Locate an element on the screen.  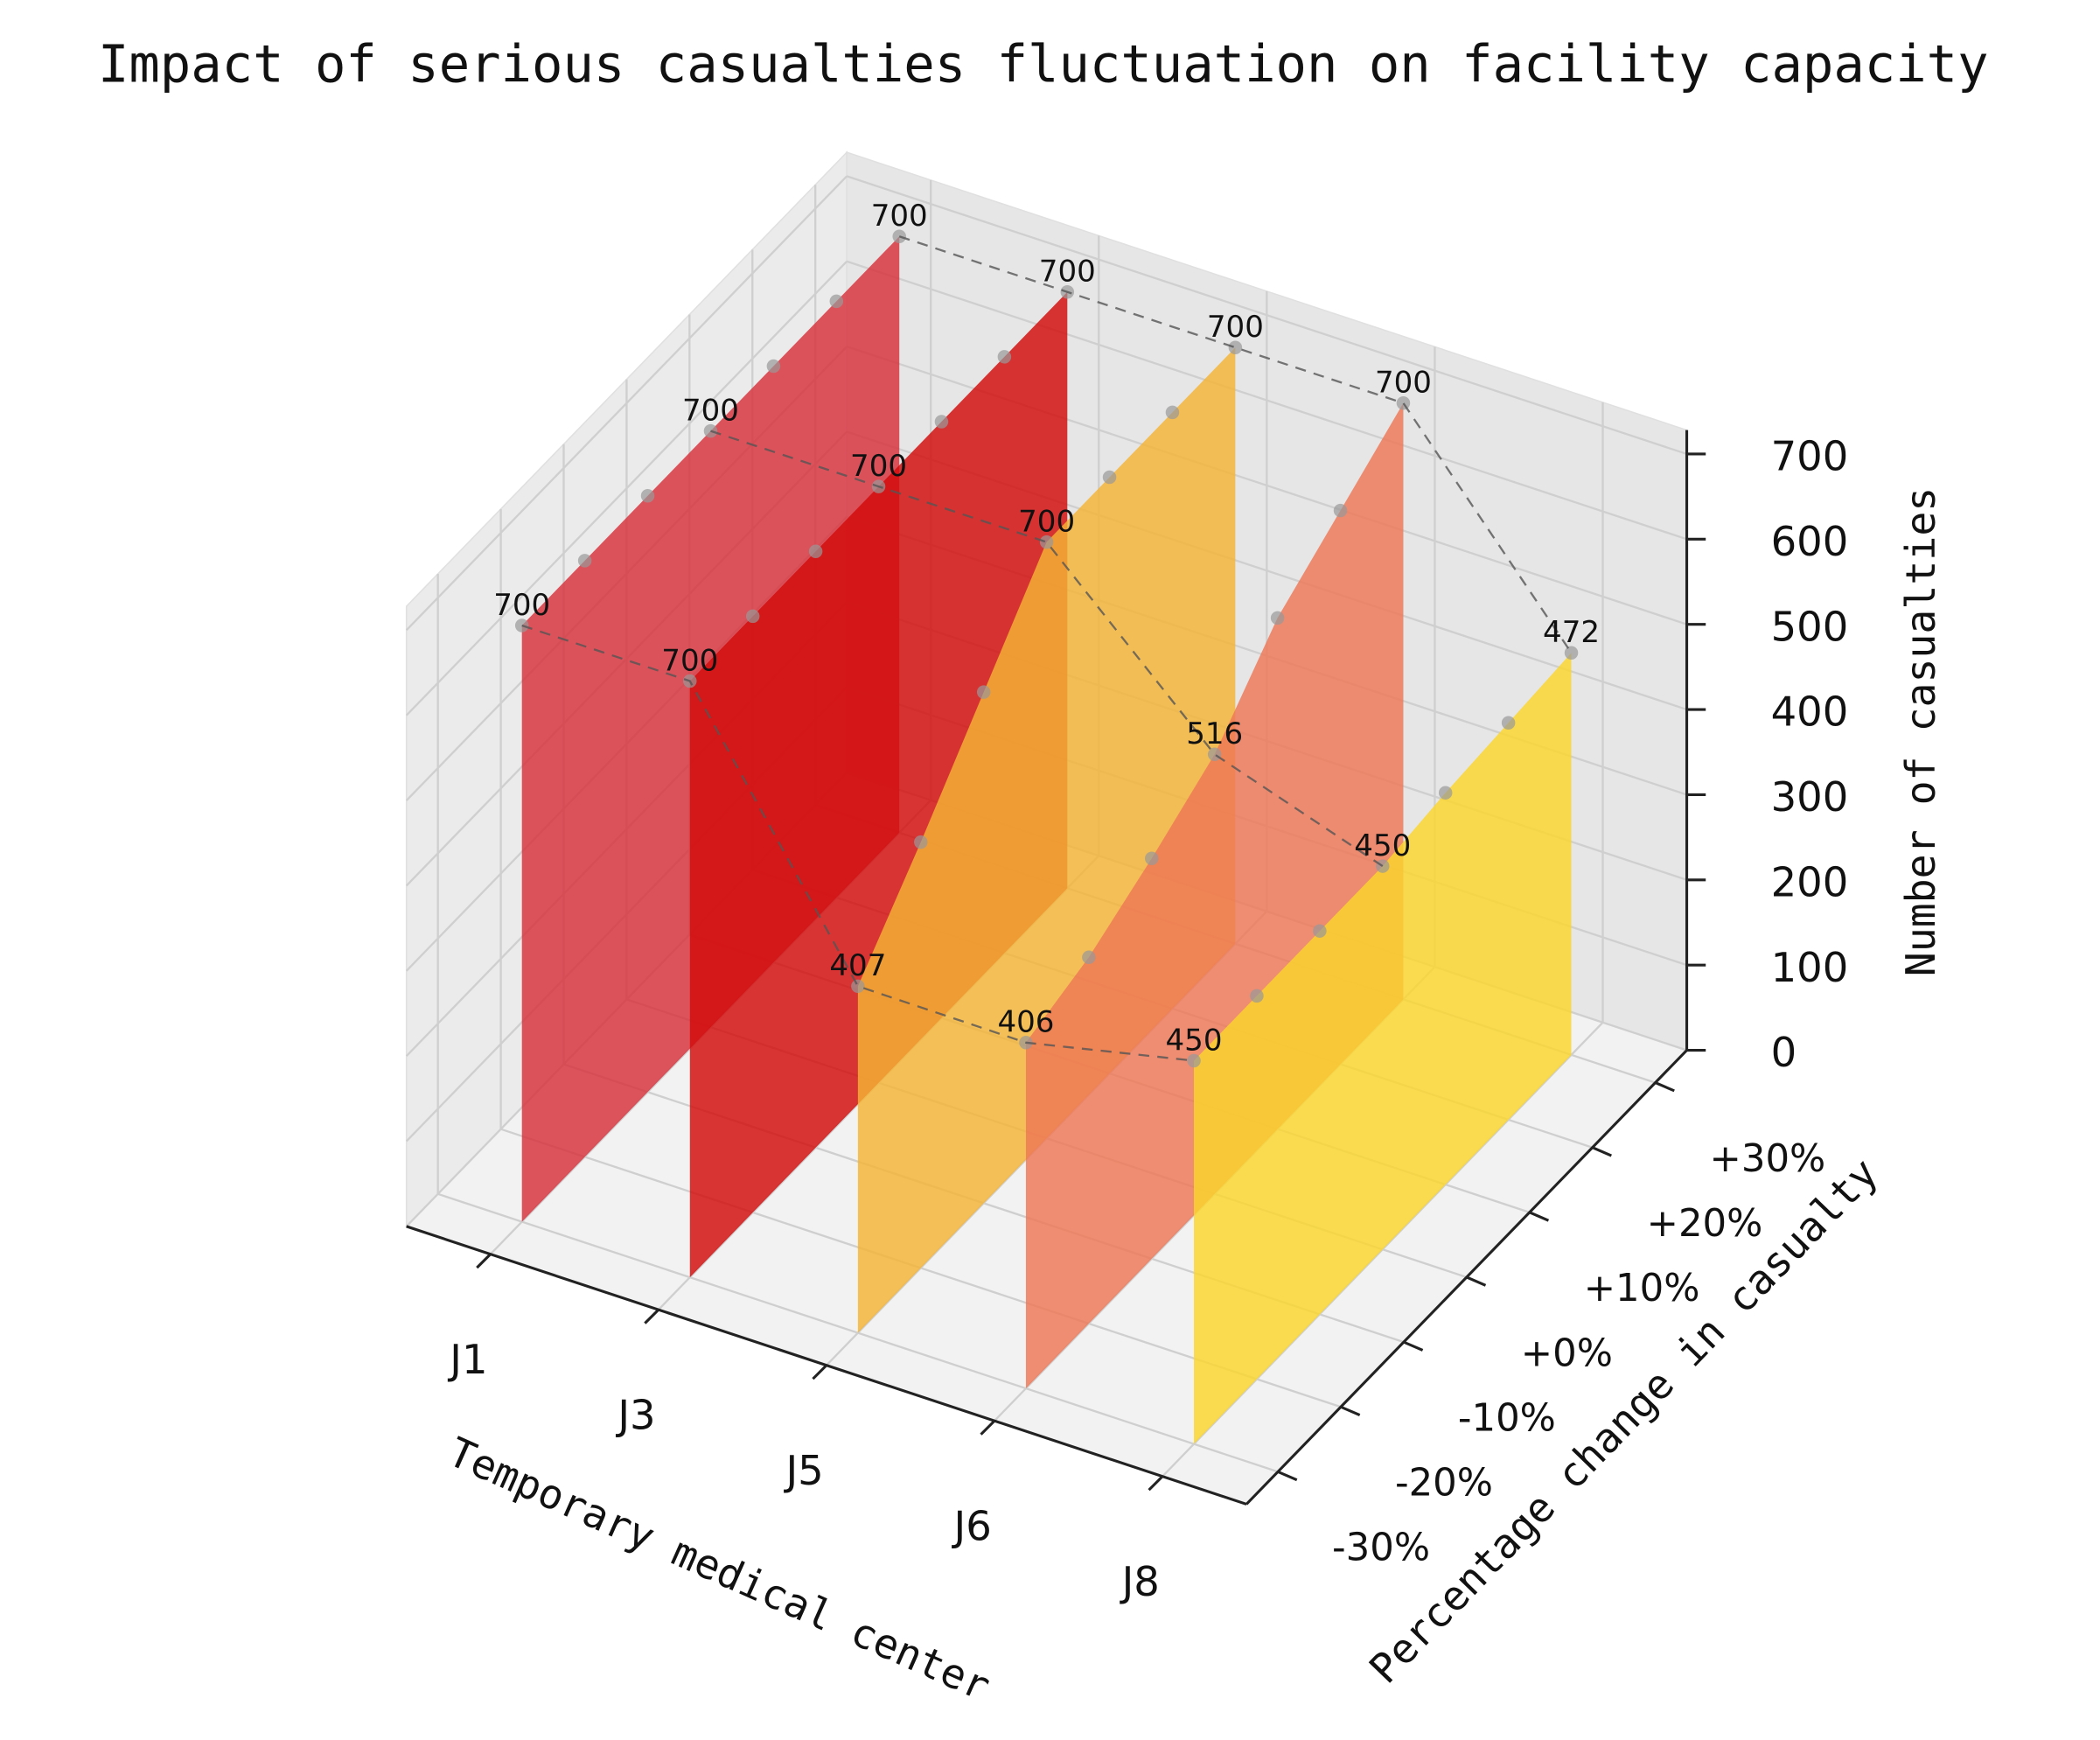
z-tick-label: 0 is located at coordinates (1784, 1052).